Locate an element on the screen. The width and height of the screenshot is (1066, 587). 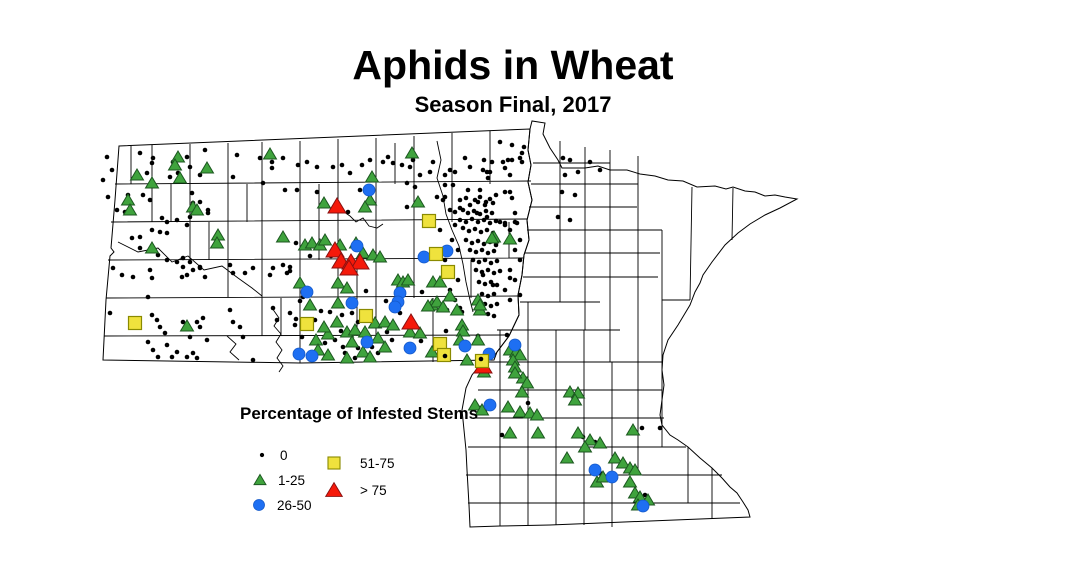
map-point-square-yellow is located at coordinates (429, 221).